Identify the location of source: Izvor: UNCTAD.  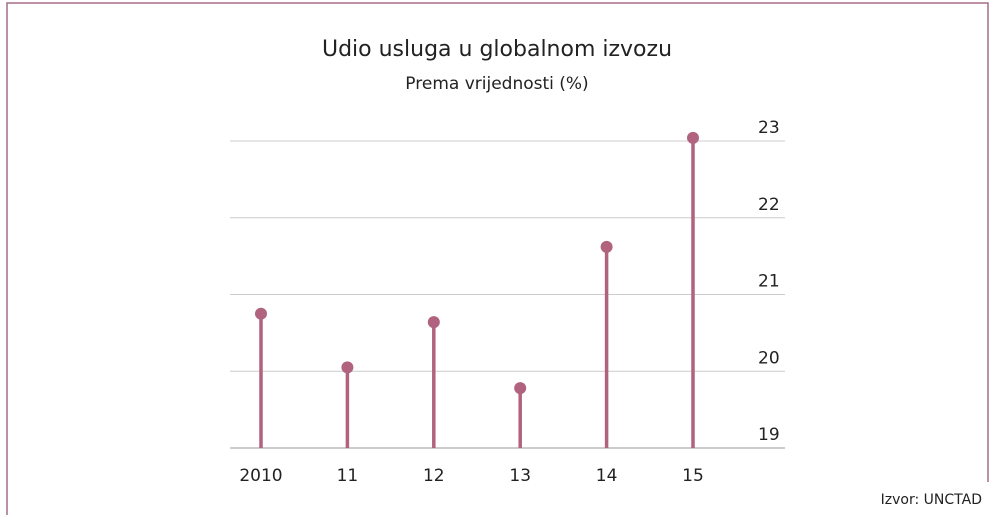
(931, 500).